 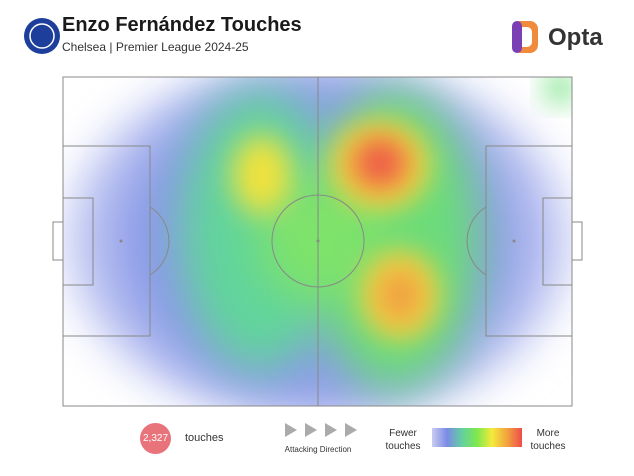 What do you see at coordinates (204, 438) in the screenshot?
I see `touch-label: touches` at bounding box center [204, 438].